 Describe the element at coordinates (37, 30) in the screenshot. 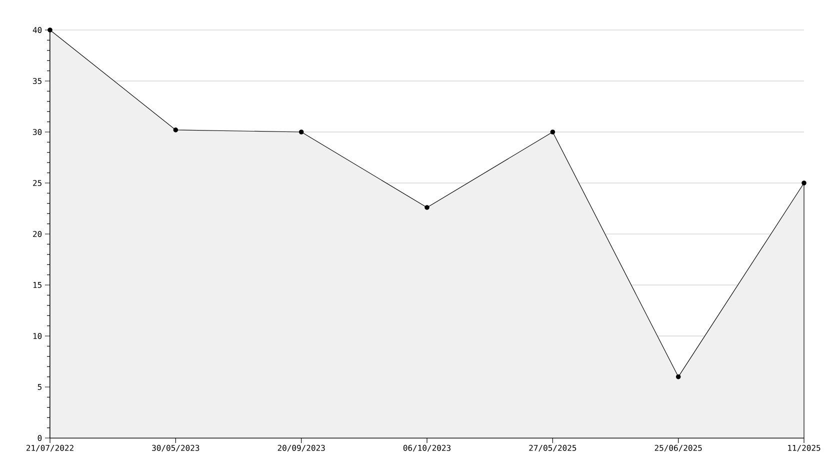

I see `y-tick-label: 40` at that location.